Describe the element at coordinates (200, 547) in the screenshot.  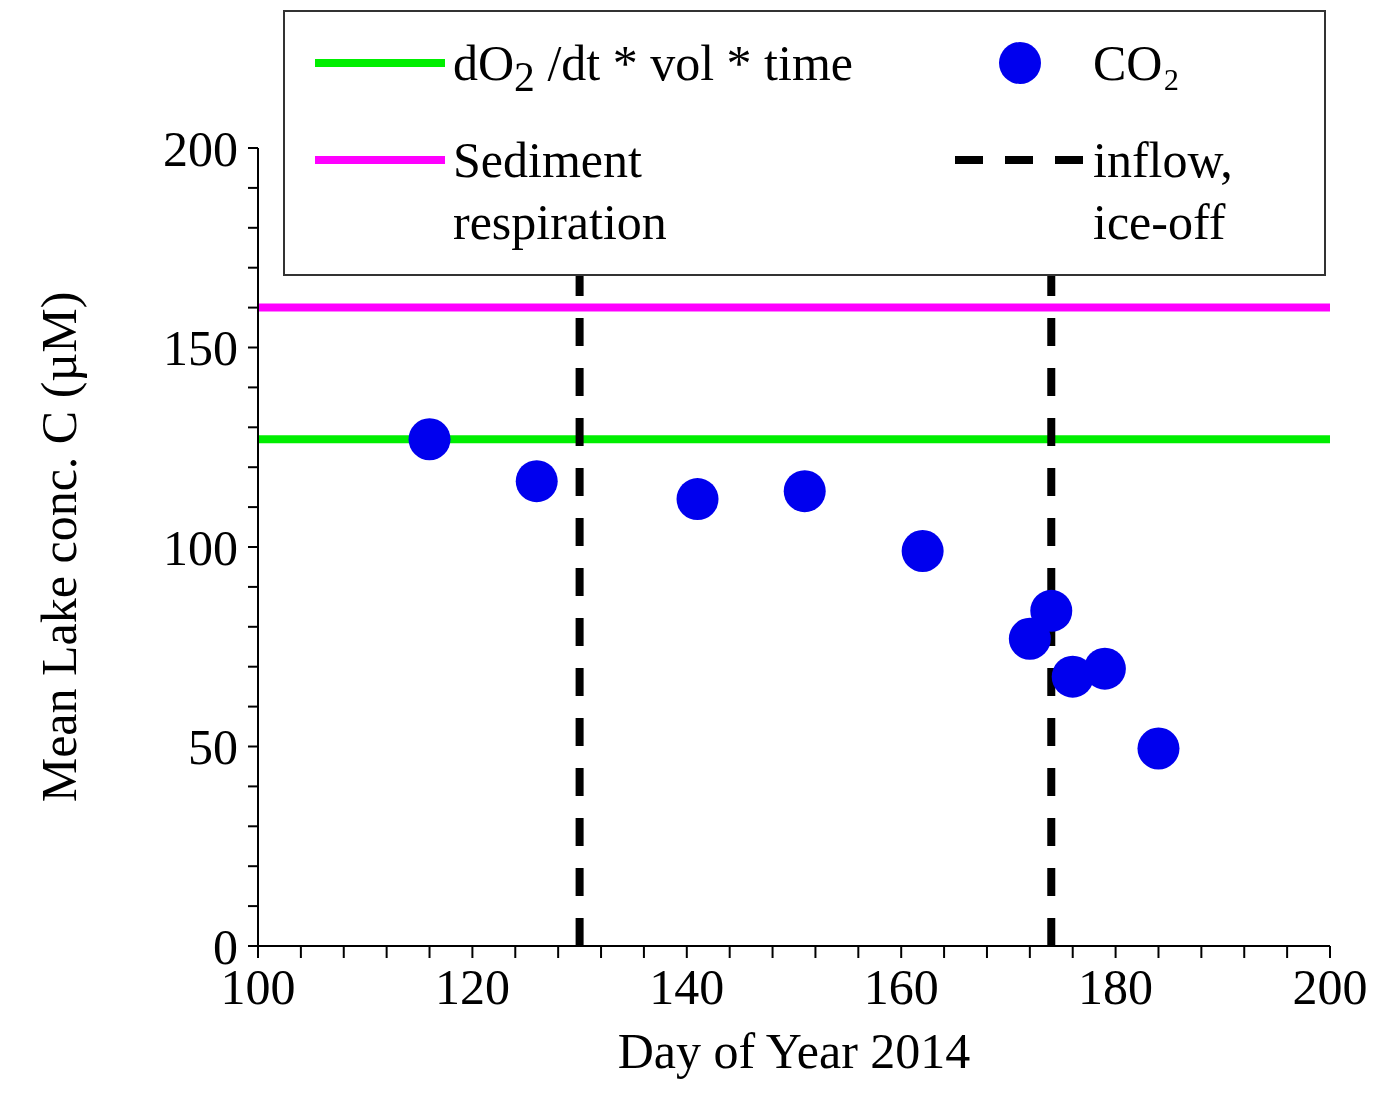
I see `y-tick-label: 100` at that location.